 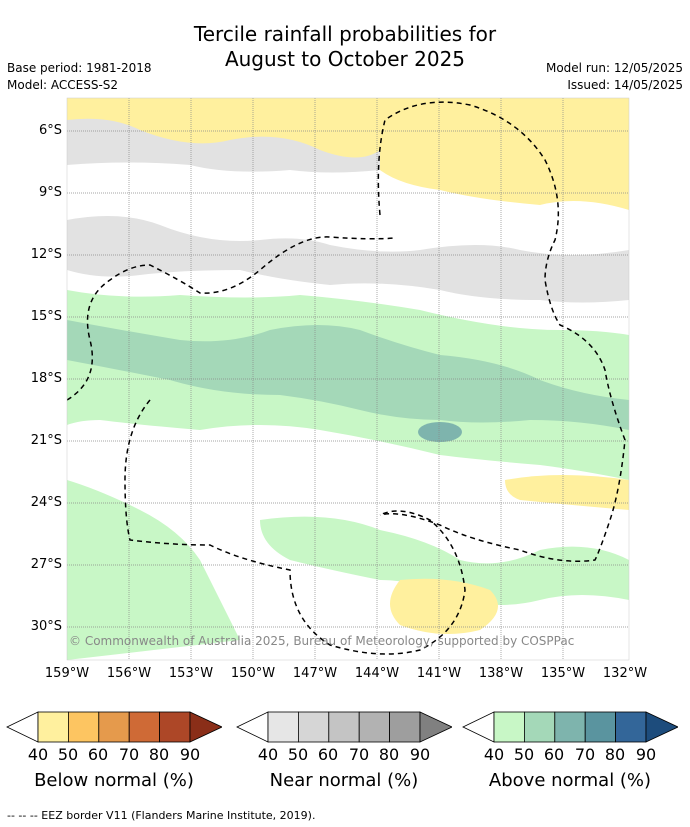 What do you see at coordinates (625, 673) in the screenshot?
I see `lon-label: 132°W` at bounding box center [625, 673].